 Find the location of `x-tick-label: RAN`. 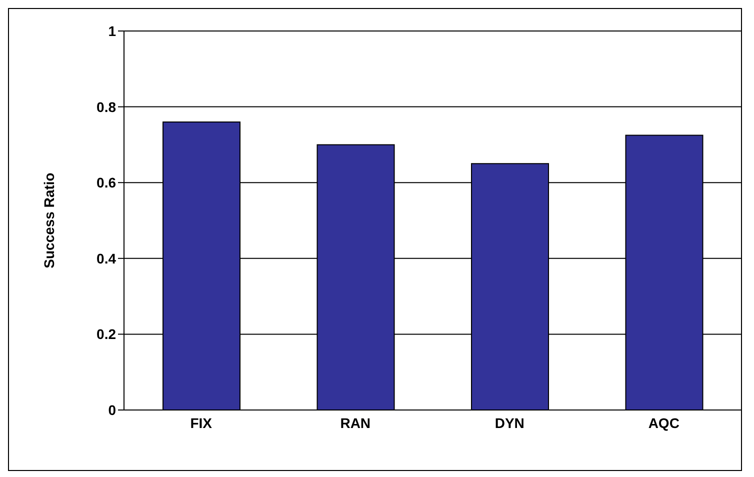

x-tick-label: RAN is located at coordinates (355, 422).